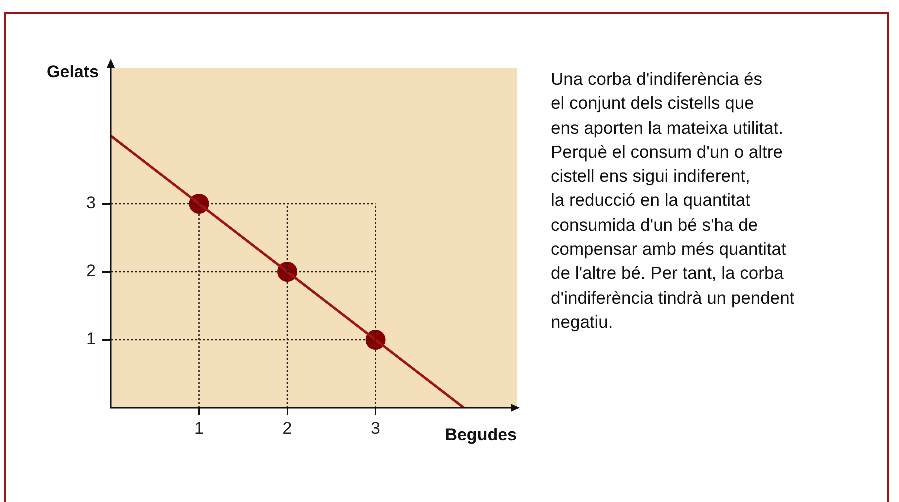  What do you see at coordinates (287, 428) in the screenshot?
I see `x-tick-label: 2` at bounding box center [287, 428].